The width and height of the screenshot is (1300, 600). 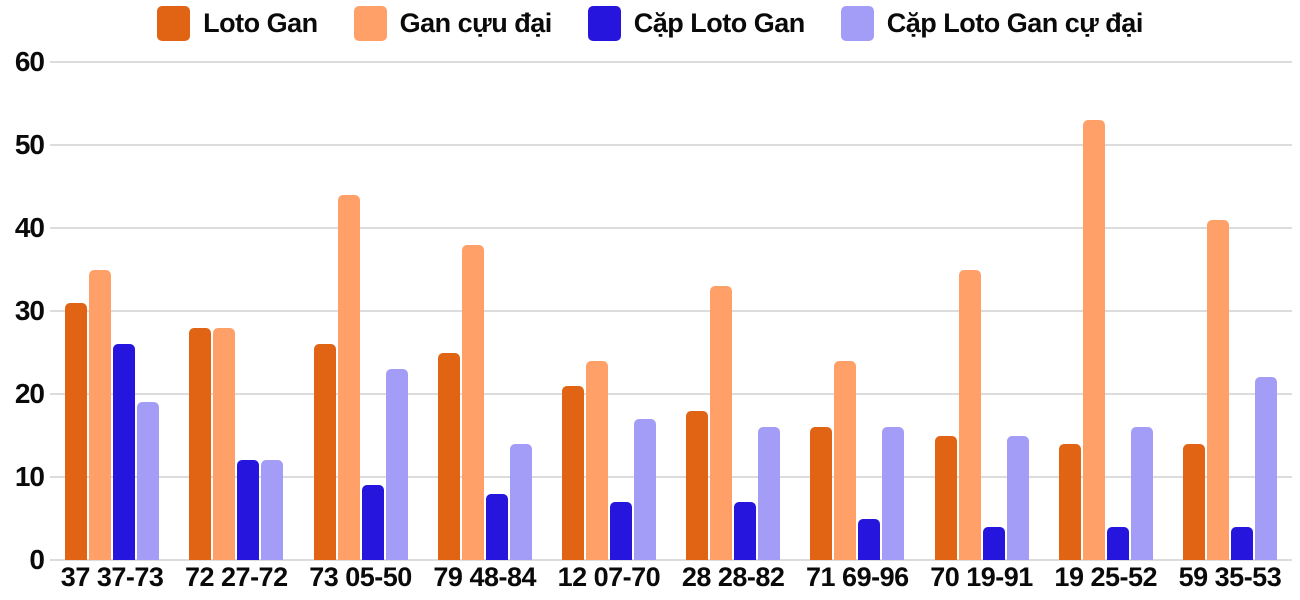 What do you see at coordinates (484, 577) in the screenshot?
I see `x-axis-category-label: 79 48-84` at bounding box center [484, 577].